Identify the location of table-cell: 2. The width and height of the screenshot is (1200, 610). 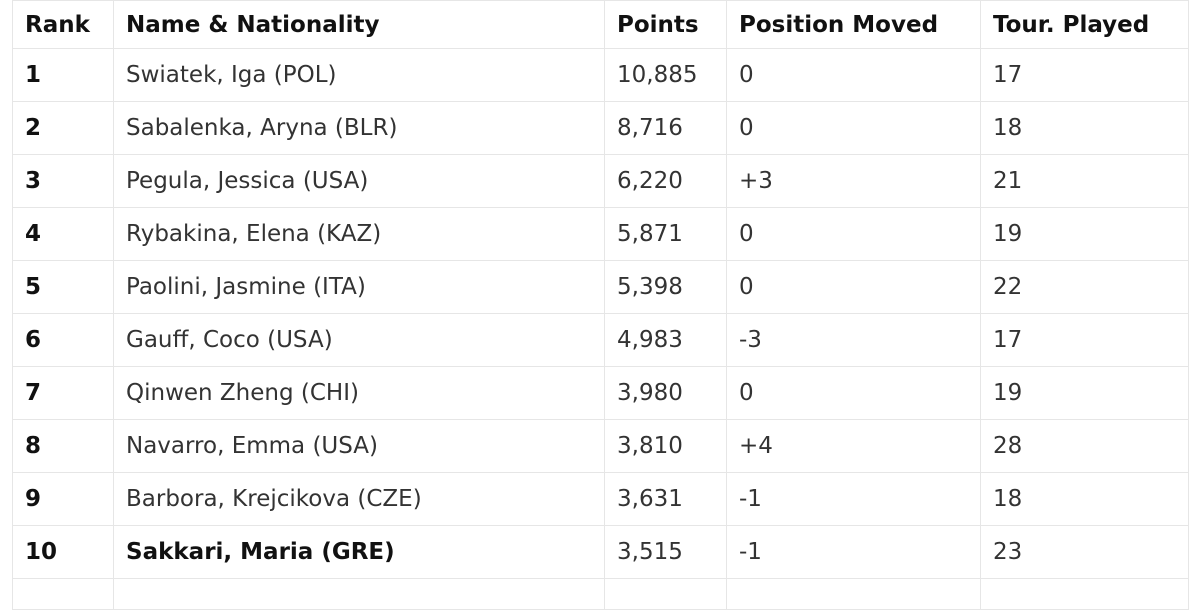
(63, 128).